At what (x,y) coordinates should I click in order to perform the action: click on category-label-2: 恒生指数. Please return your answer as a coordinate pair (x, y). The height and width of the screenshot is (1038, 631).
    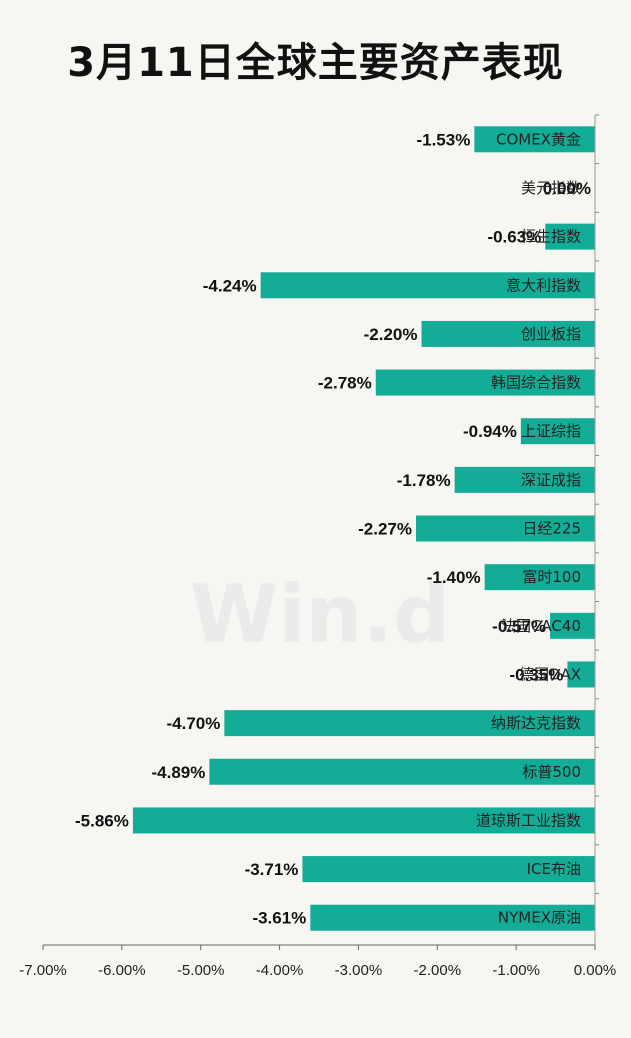
    Looking at the image, I should click on (551, 237).